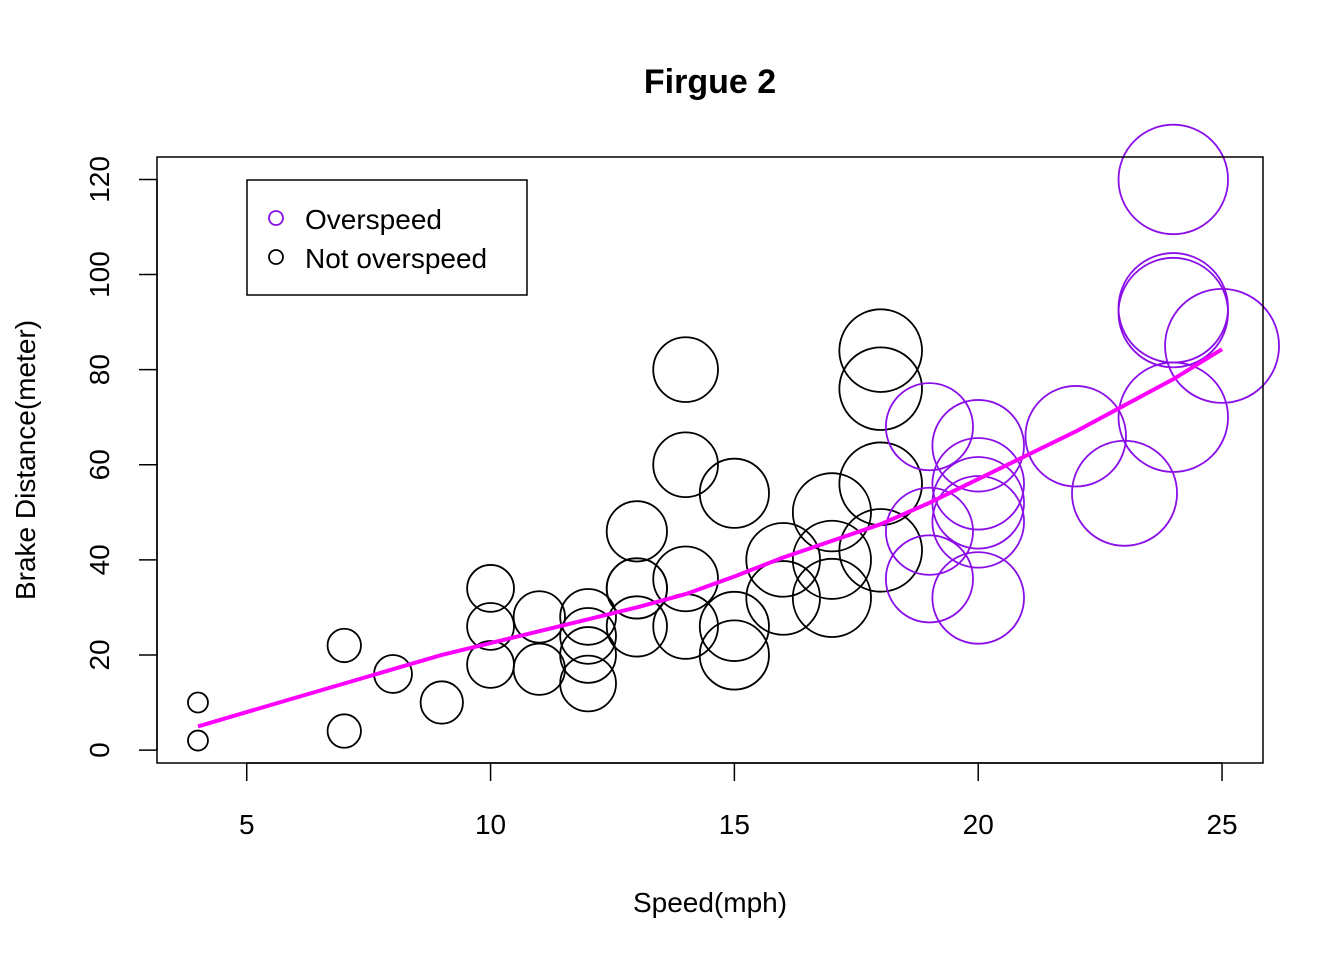 This screenshot has width=1344, height=960. What do you see at coordinates (25, 460) in the screenshot?
I see `y-axis-label: Brake Distance(meter)` at bounding box center [25, 460].